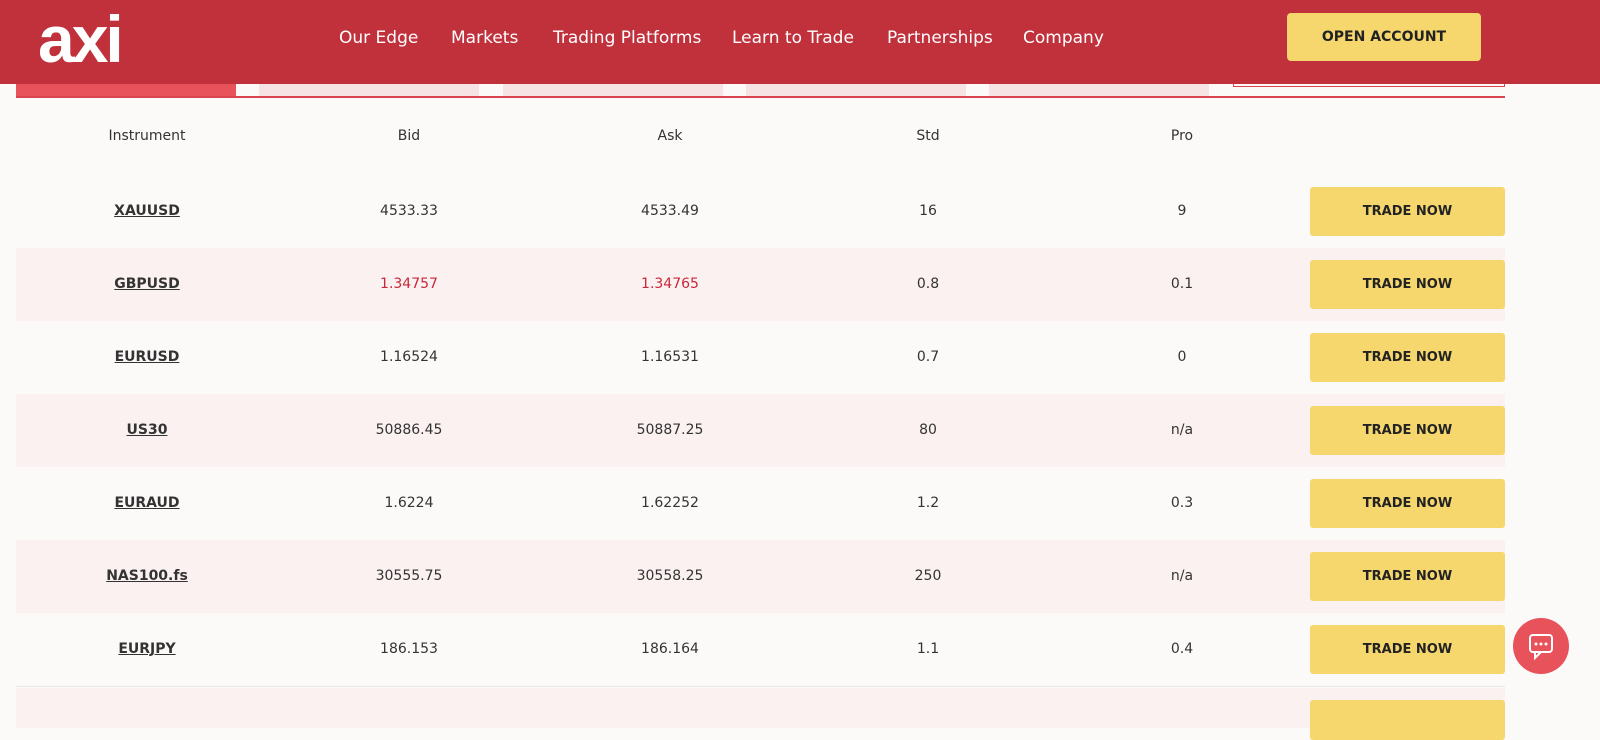 The width and height of the screenshot is (1600, 740). What do you see at coordinates (760, 650) in the screenshot?
I see `table-row: EURJPY 186.153 186.164 1.1 0.4 TRADE NOW` at bounding box center [760, 650].